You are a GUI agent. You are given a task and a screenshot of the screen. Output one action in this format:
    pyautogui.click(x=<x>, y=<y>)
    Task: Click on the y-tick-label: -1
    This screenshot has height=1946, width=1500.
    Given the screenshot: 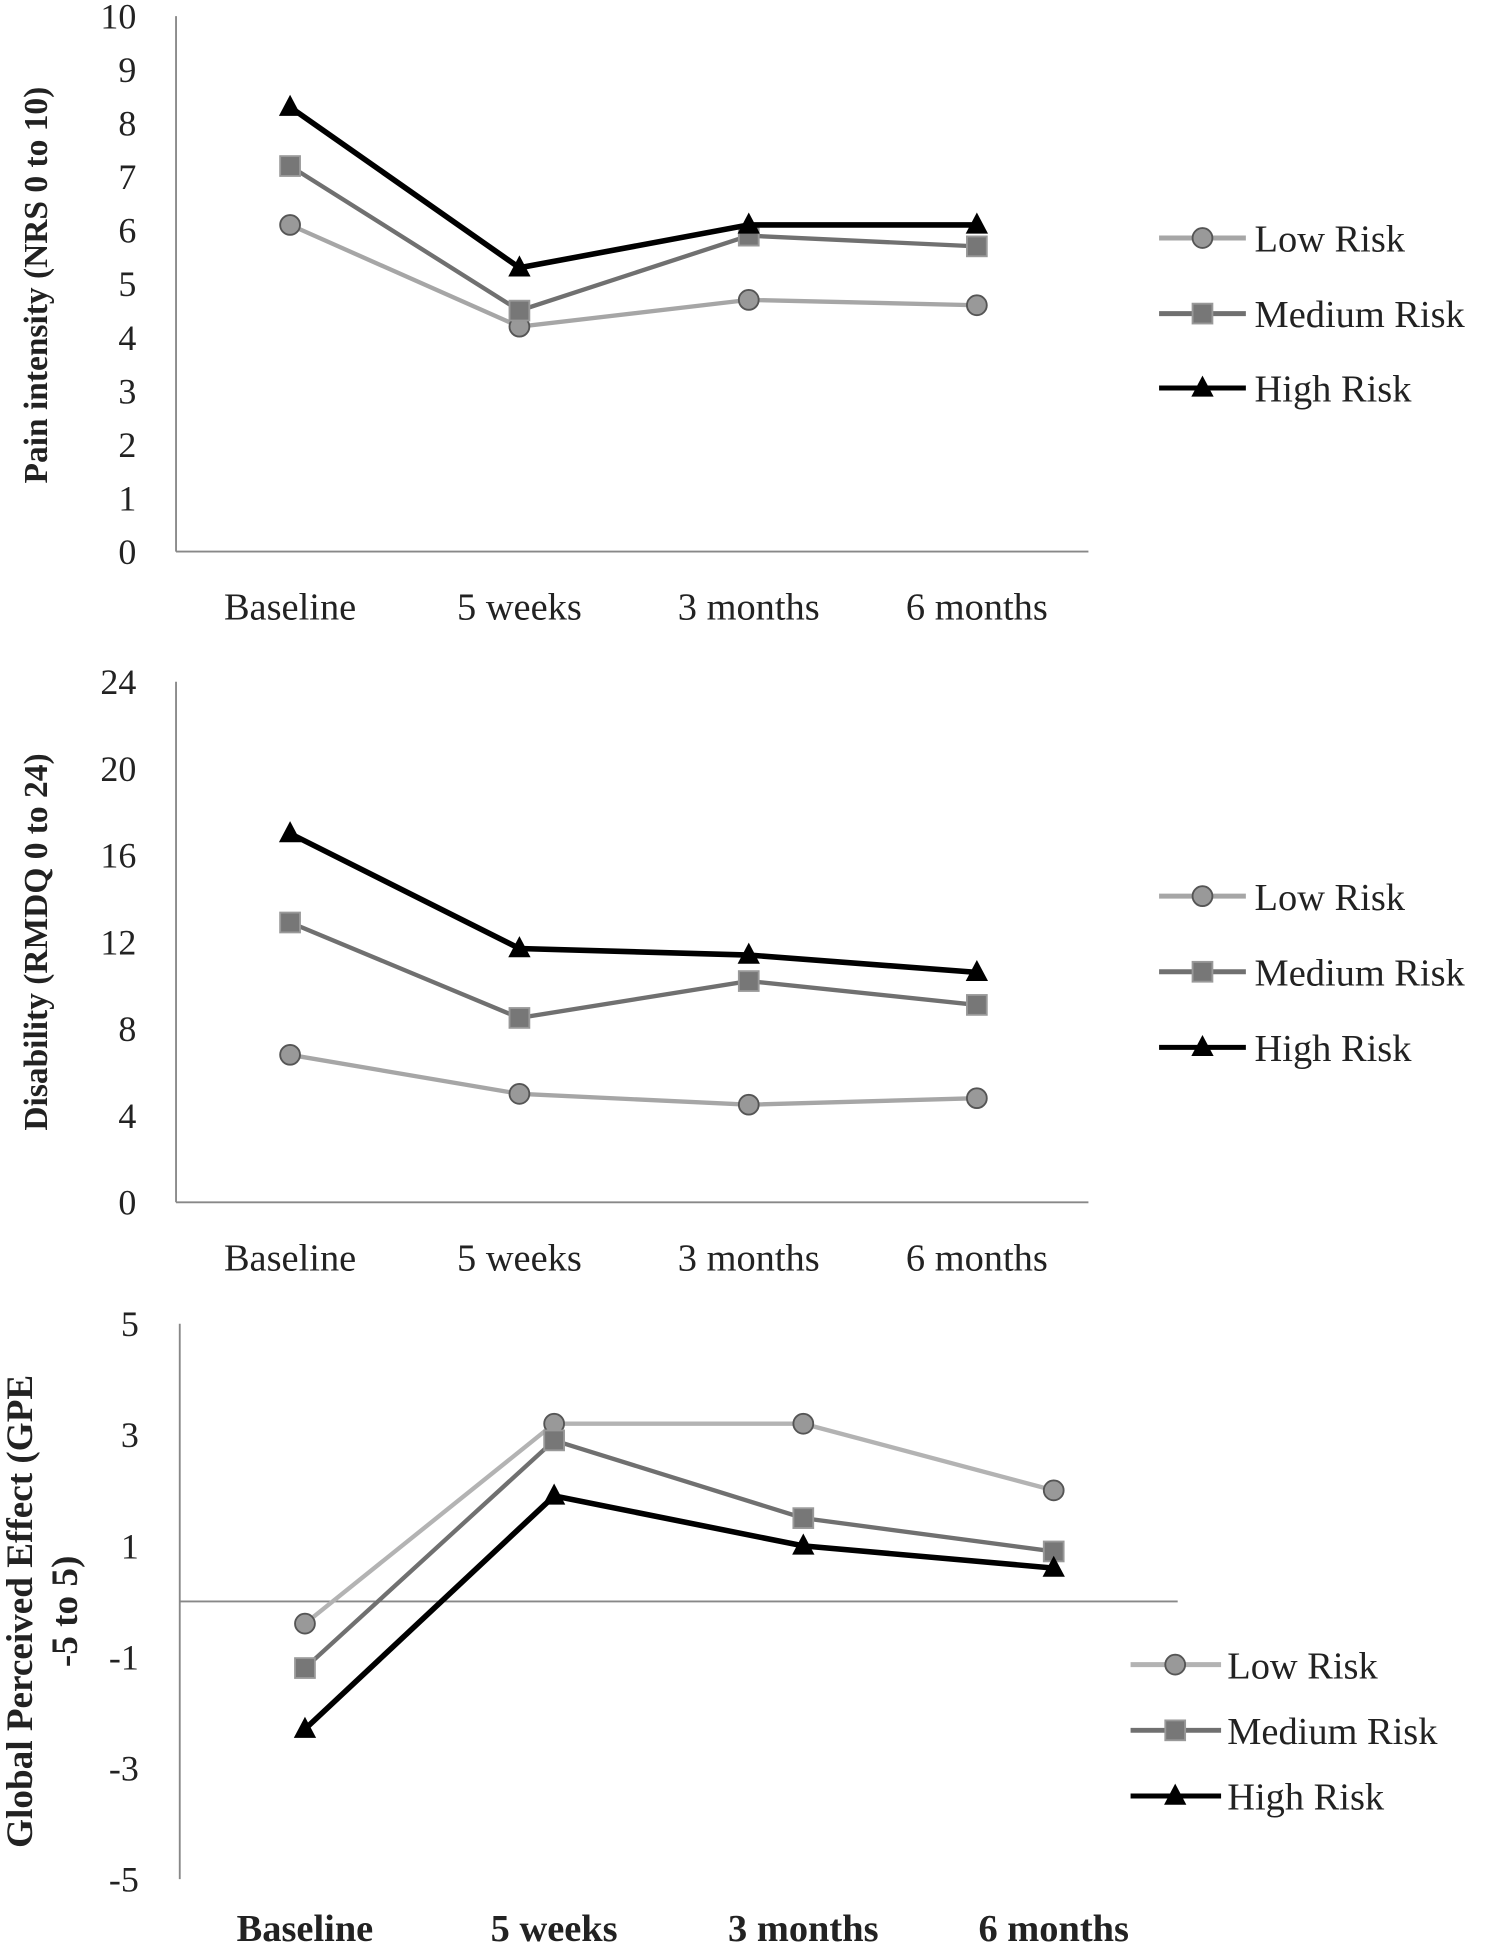 What is the action you would take?
    pyautogui.click(x=124, y=1657)
    